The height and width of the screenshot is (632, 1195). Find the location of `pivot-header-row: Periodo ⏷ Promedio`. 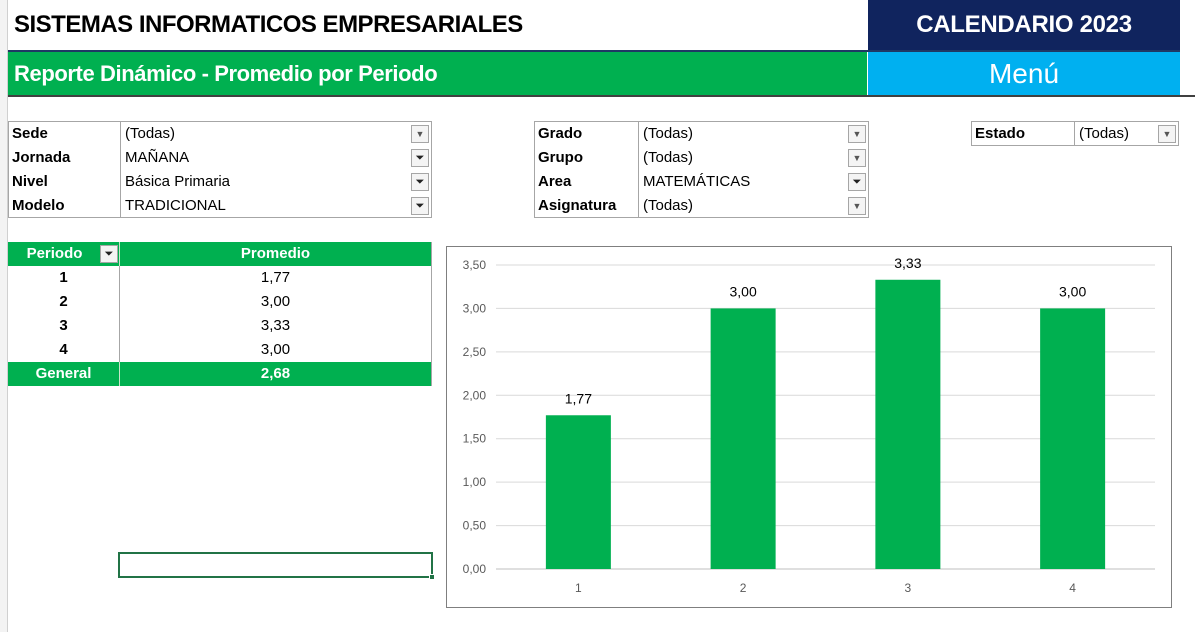

pivot-header-row: Periodo ⏷ Promedio is located at coordinates (219, 254).